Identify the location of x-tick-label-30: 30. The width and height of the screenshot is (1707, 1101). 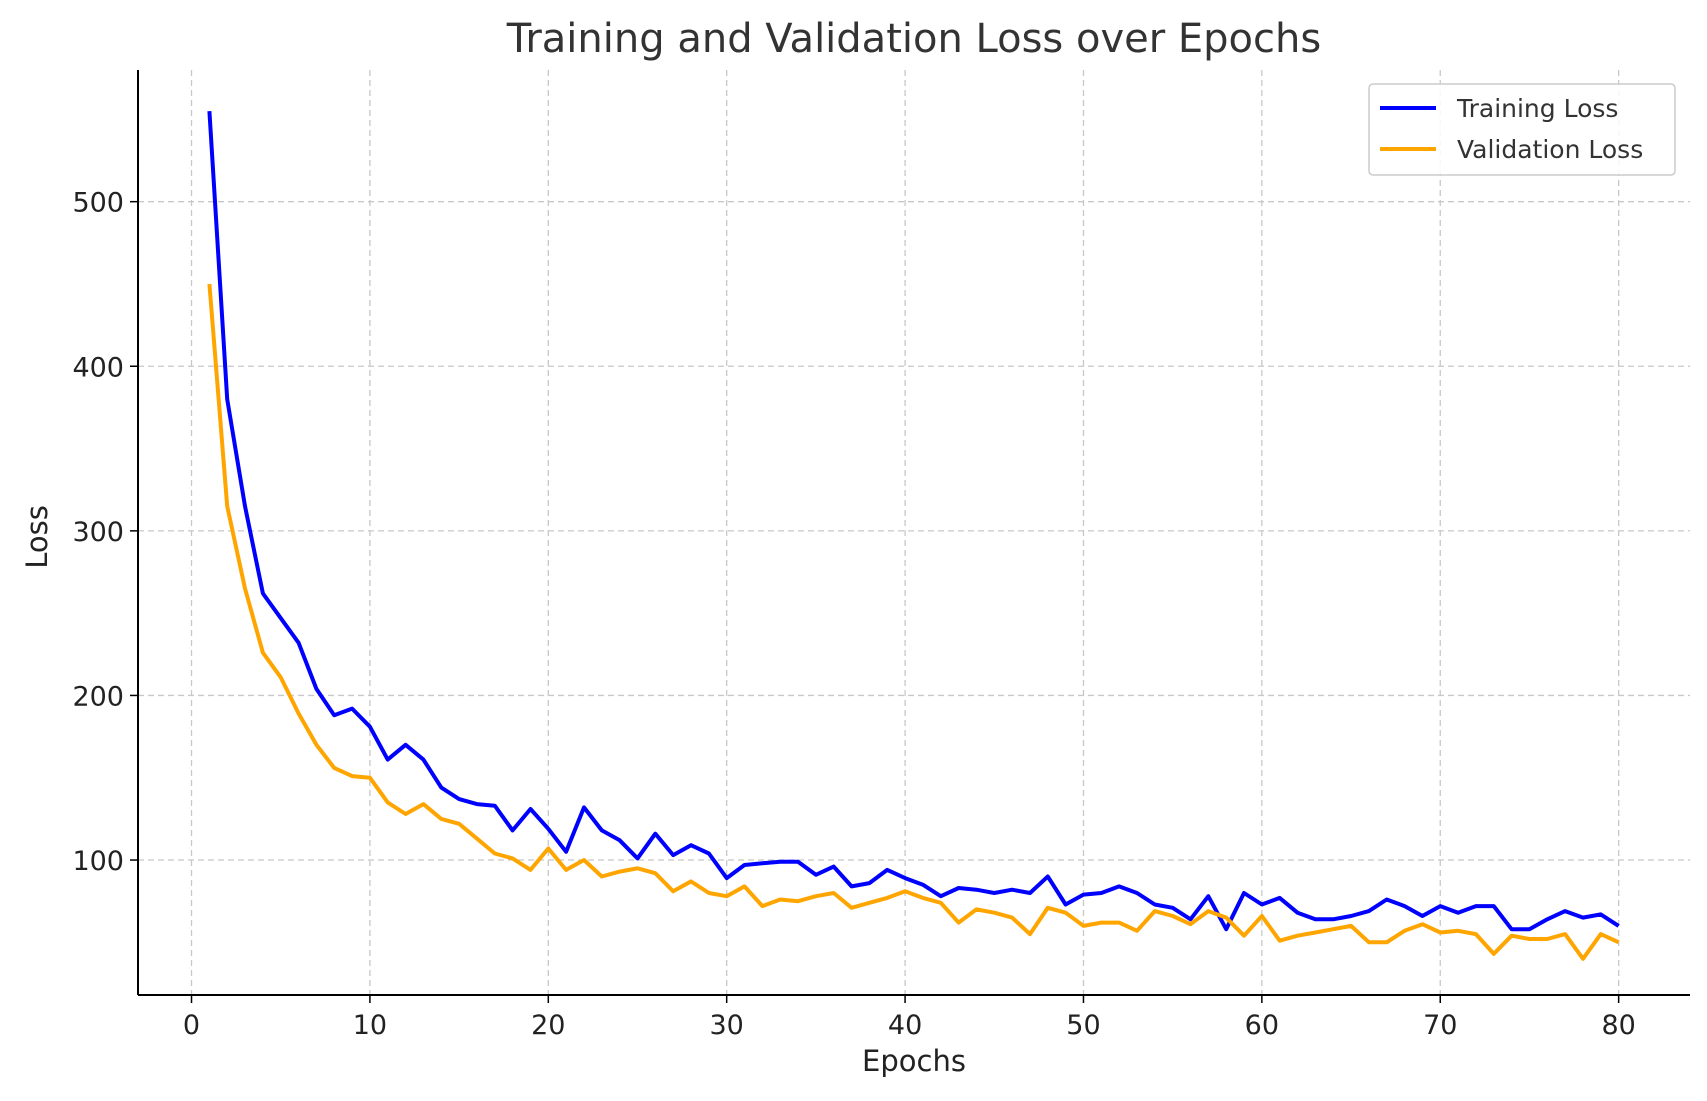
(727, 1025).